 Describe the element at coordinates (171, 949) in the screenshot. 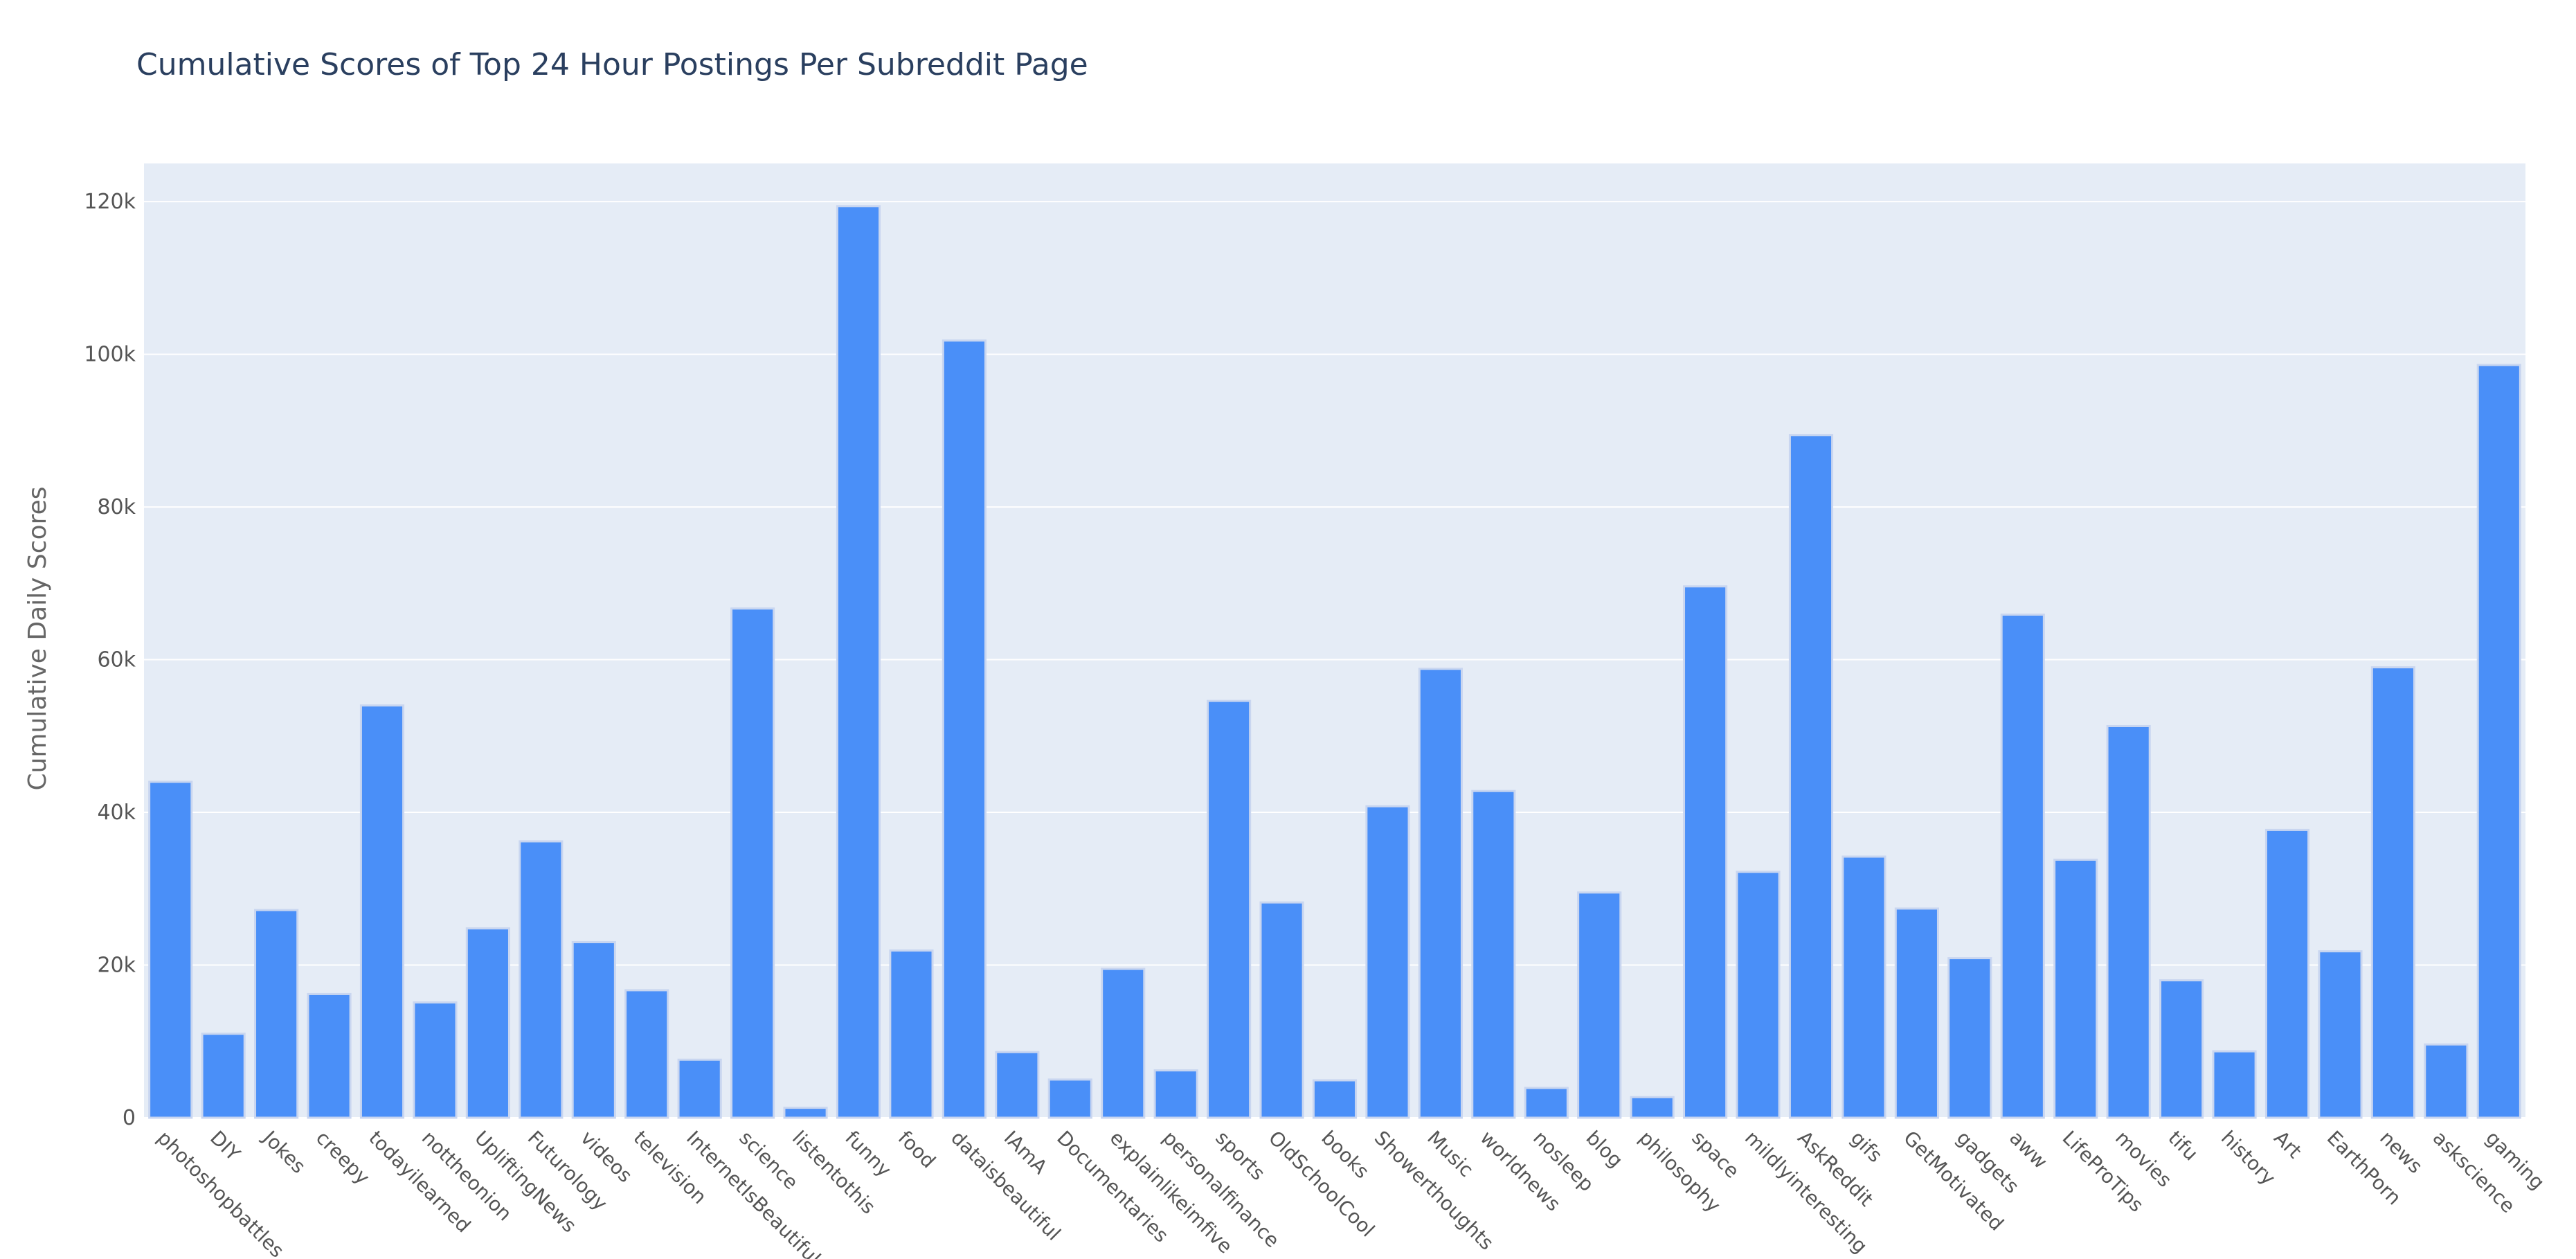

I see `bar-photoshopbattles` at that location.